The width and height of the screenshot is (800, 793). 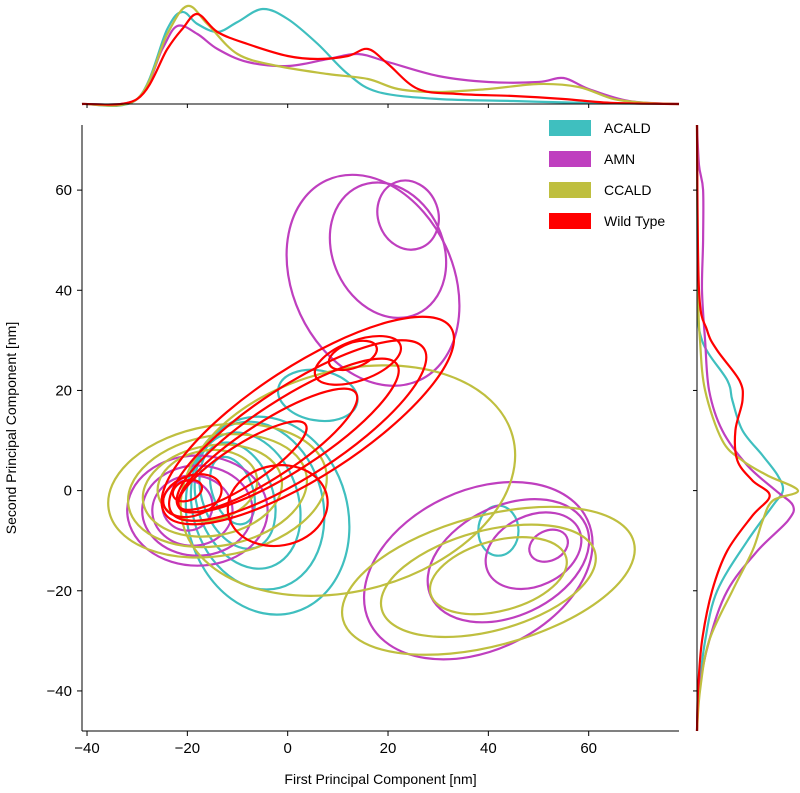 What do you see at coordinates (627, 190) in the screenshot?
I see `legend-label-ccald: CCALD` at bounding box center [627, 190].